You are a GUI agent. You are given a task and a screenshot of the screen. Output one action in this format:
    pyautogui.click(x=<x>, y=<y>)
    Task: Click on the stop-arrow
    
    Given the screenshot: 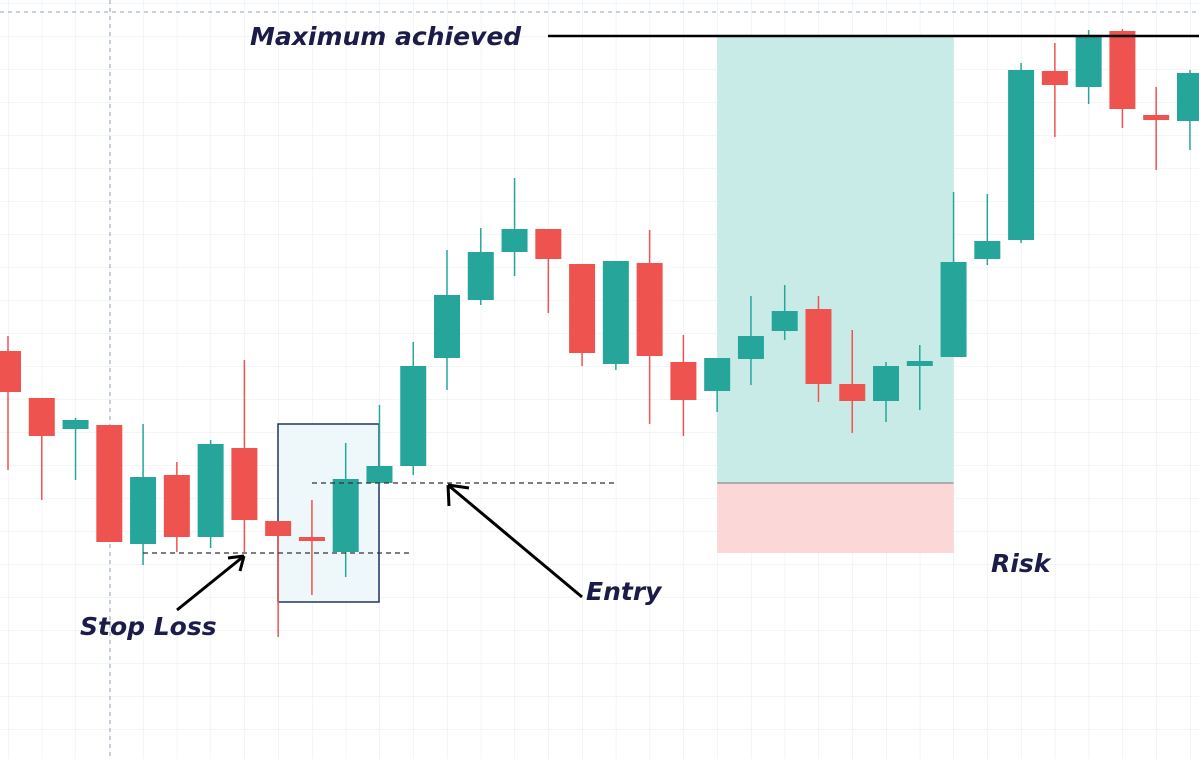 What is the action you would take?
    pyautogui.click(x=211, y=583)
    